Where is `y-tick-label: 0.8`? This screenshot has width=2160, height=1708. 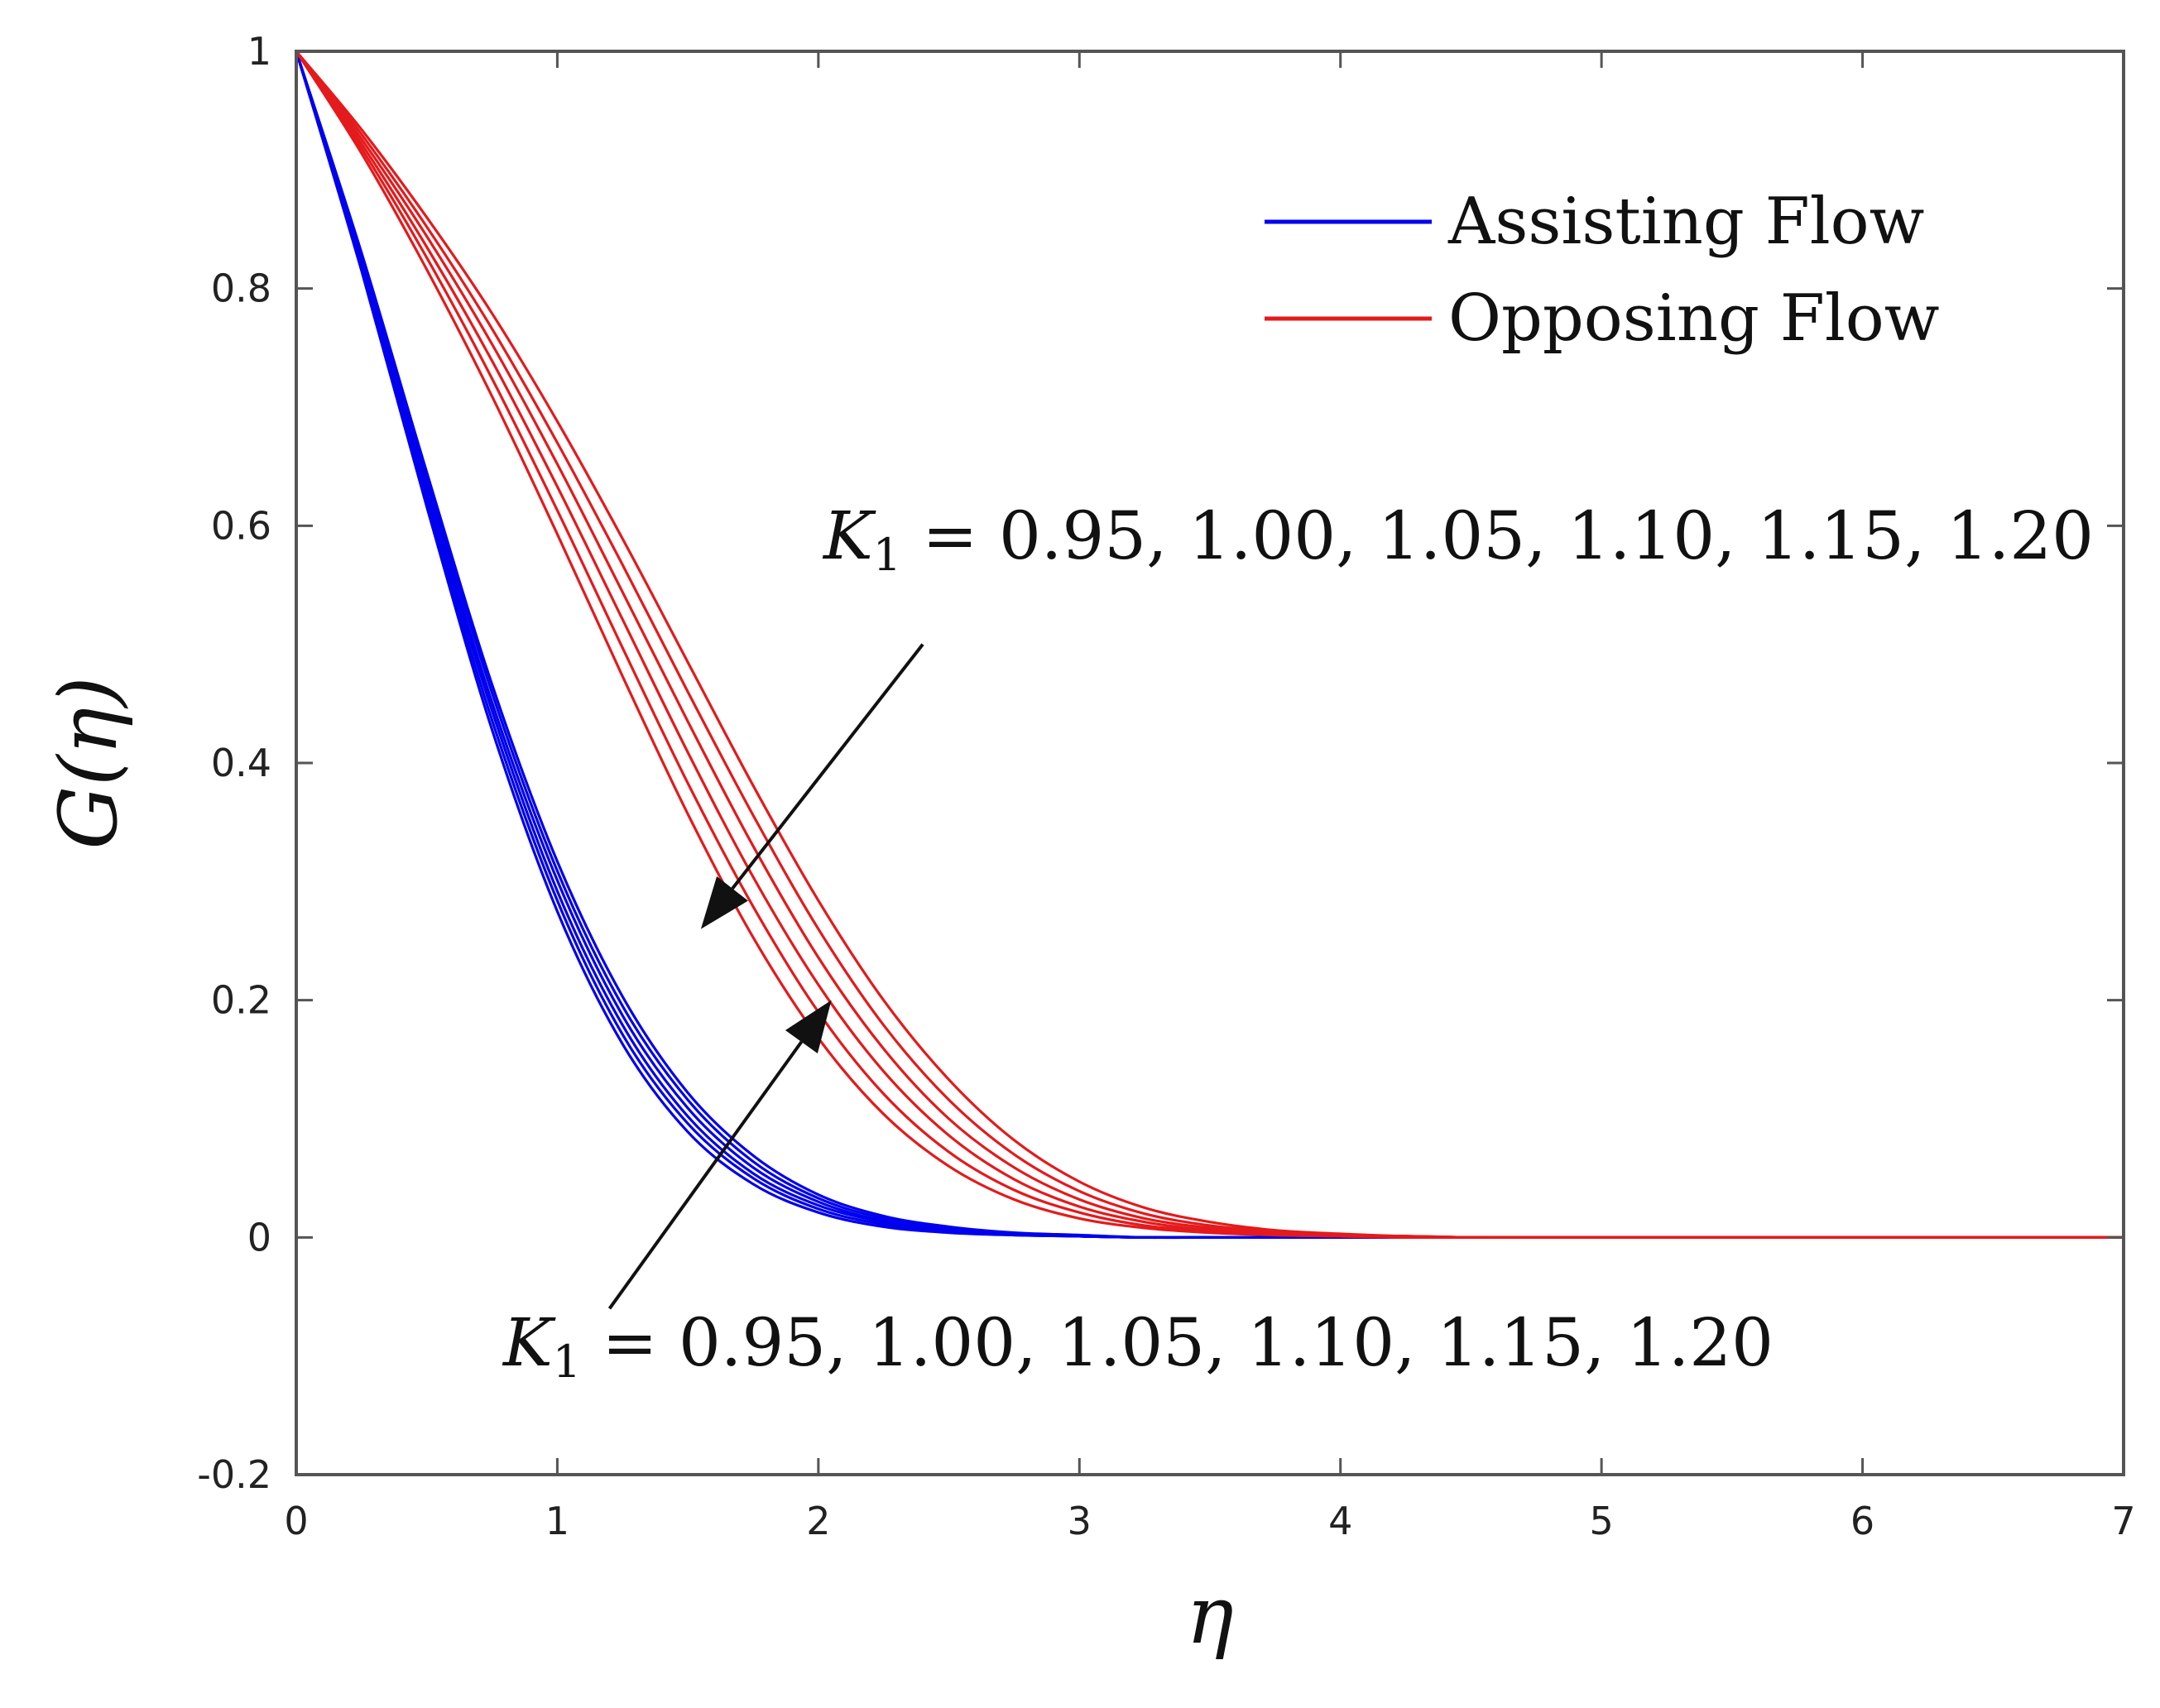
y-tick-label: 0.8 is located at coordinates (241, 288).